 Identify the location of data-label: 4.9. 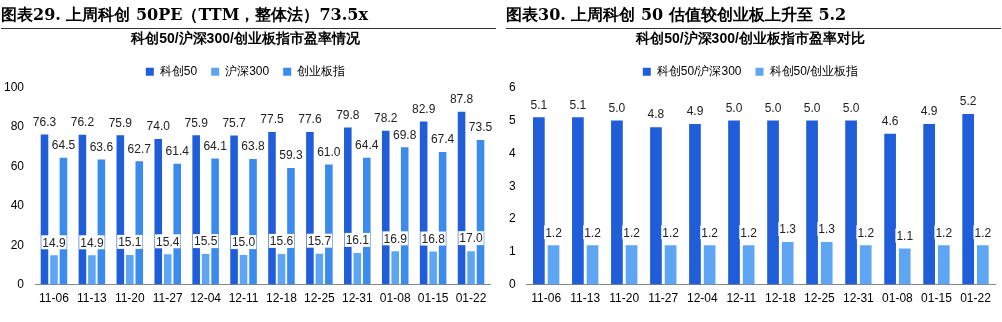
(695, 111).